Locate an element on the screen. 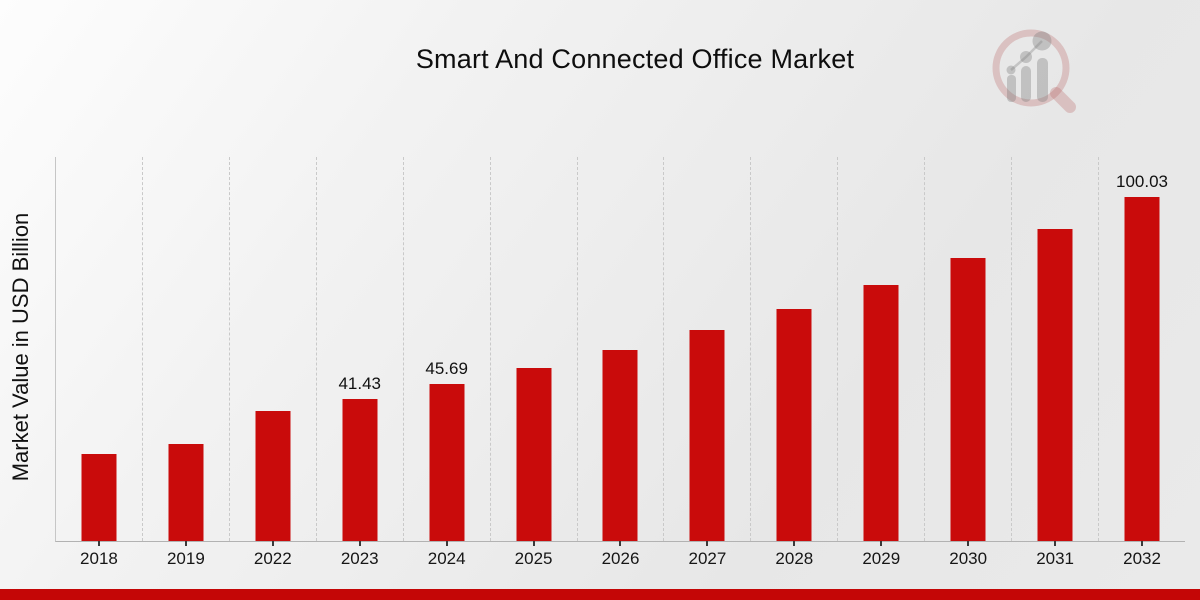 The height and width of the screenshot is (600, 1200). logo-bars-icon is located at coordinates (1027, 80).